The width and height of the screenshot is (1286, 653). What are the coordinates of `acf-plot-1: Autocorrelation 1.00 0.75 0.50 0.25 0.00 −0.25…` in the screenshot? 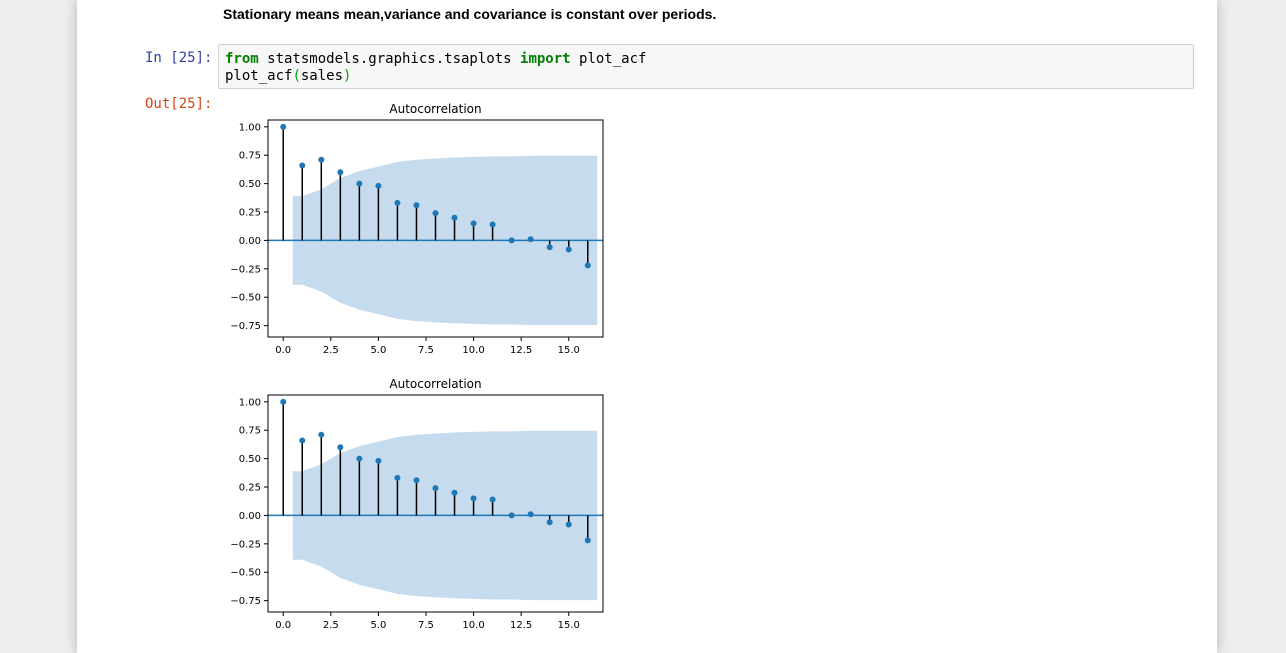 It's located at (417, 229).